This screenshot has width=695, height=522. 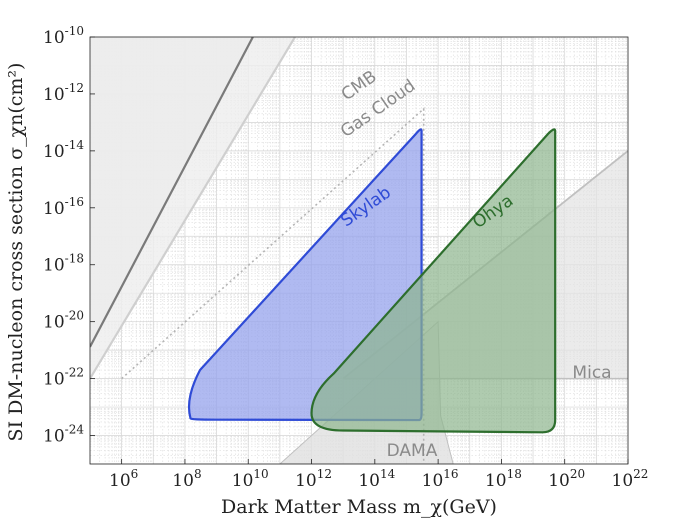 What do you see at coordinates (63, 264) in the screenshot?
I see `y-tick-label: 10-18` at bounding box center [63, 264].